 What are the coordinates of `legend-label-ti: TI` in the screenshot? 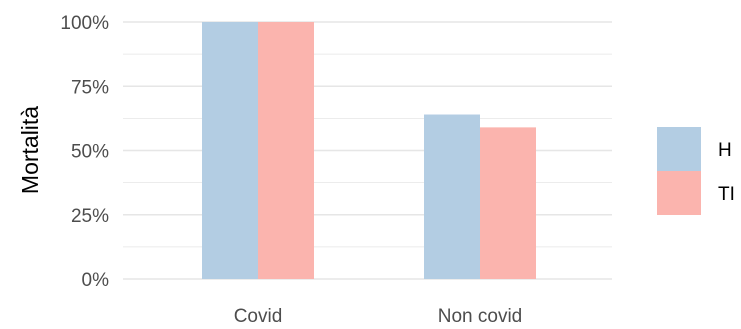 It's located at (726, 194).